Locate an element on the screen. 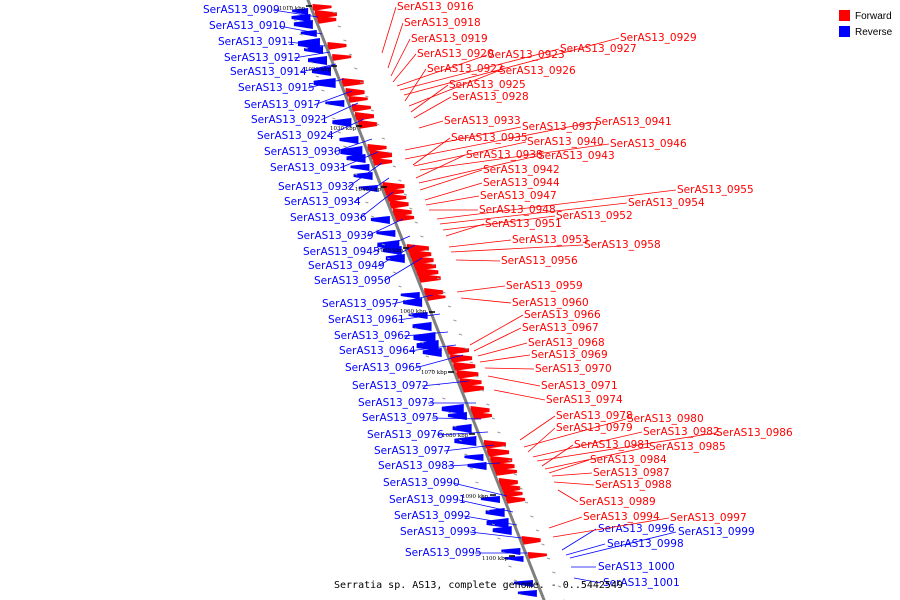  label-seras13-0936: SerAS13_0936 is located at coordinates (328, 218).